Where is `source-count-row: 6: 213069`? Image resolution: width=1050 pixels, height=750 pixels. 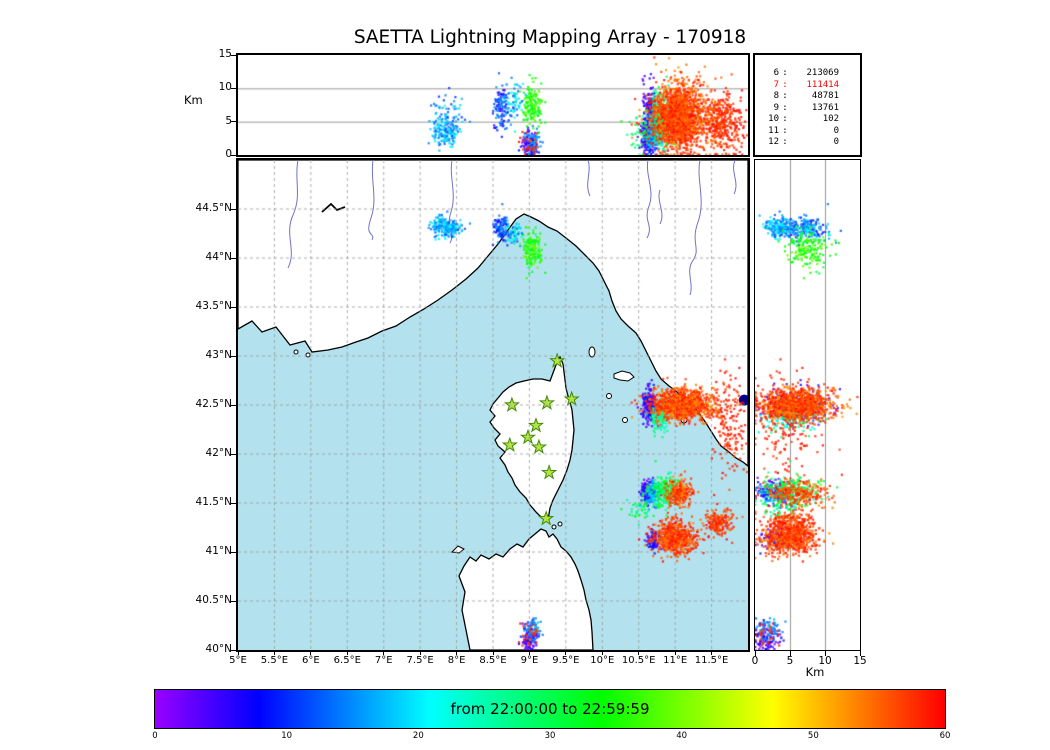 source-count-row: 6: 213069 is located at coordinates (809, 74).